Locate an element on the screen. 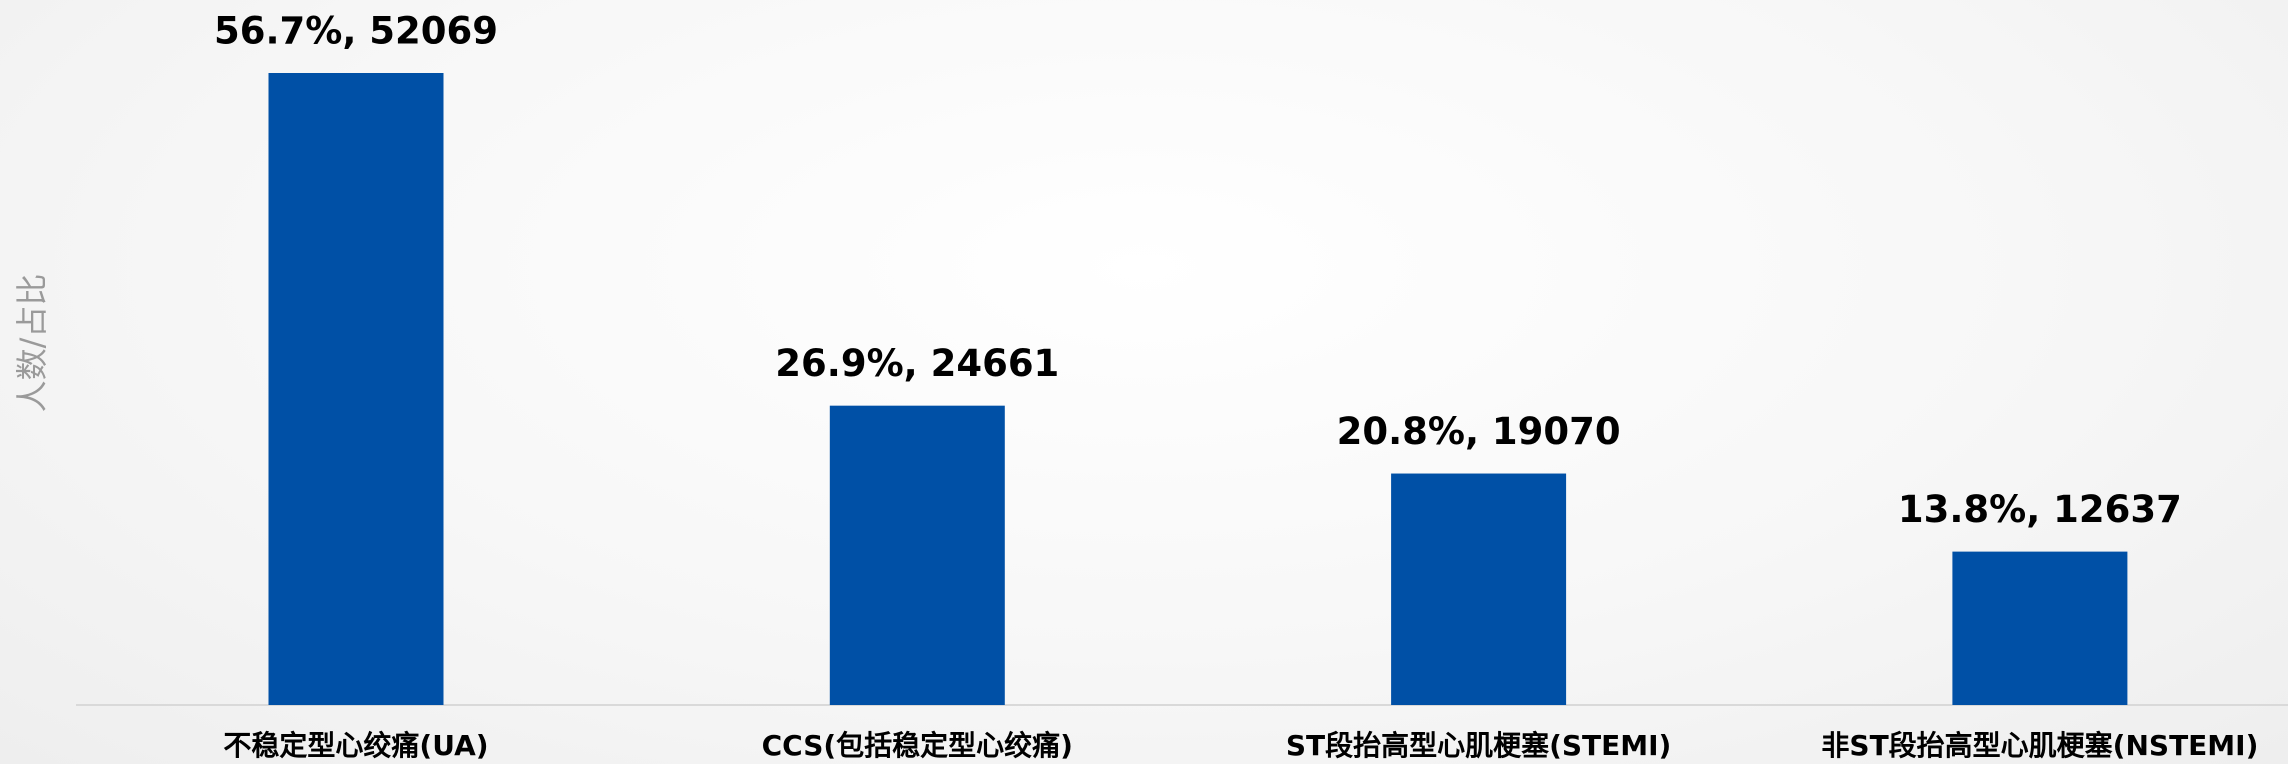 The height and width of the screenshot is (764, 2288). y-axis-label: 人数/占比 is located at coordinates (32, 343).